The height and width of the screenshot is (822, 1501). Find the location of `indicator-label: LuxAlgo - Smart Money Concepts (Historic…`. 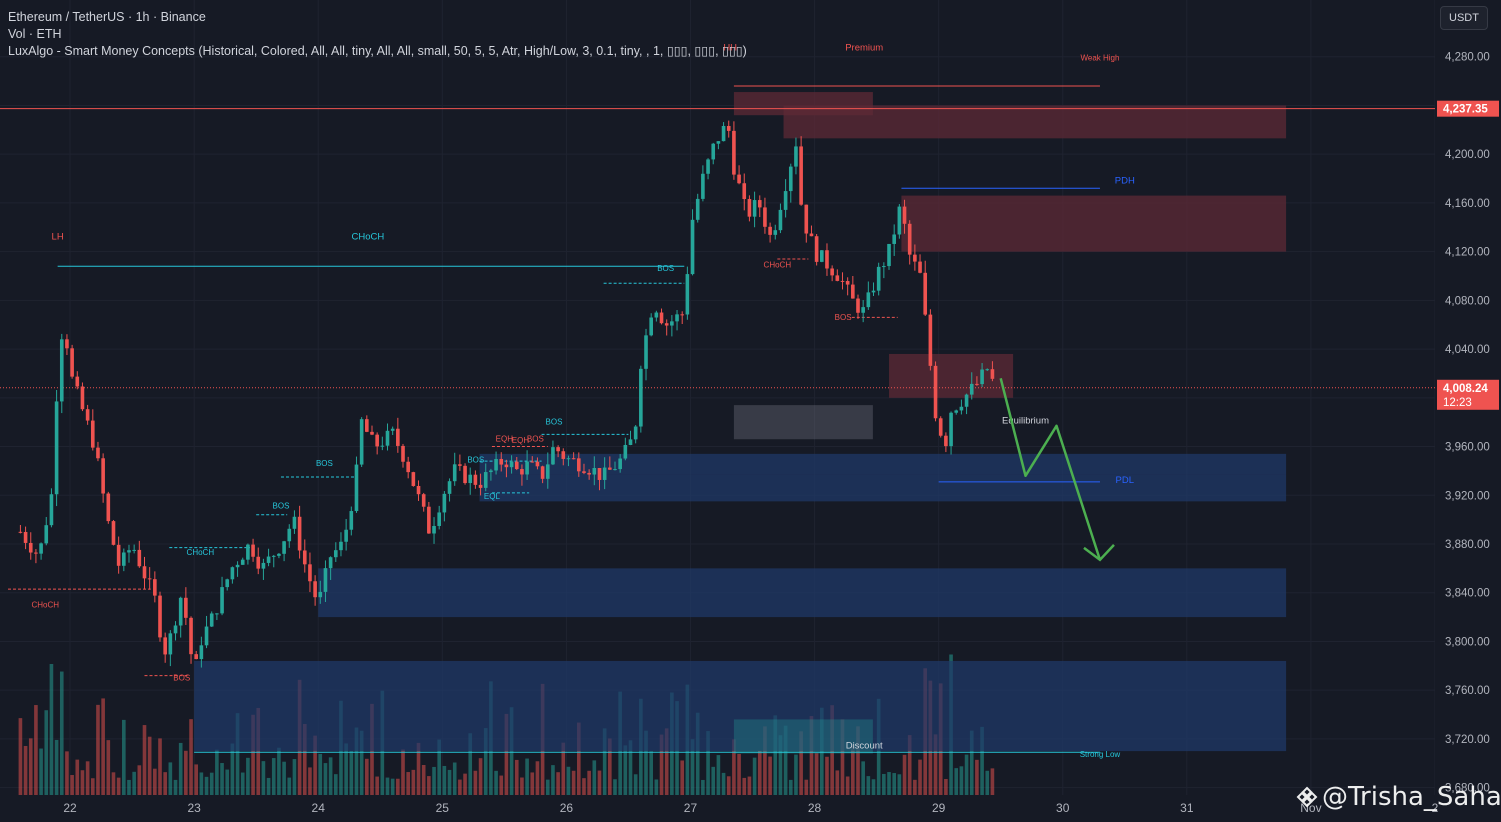

indicator-label: LuxAlgo - Smart Money Concepts (Historic… is located at coordinates (377, 51).